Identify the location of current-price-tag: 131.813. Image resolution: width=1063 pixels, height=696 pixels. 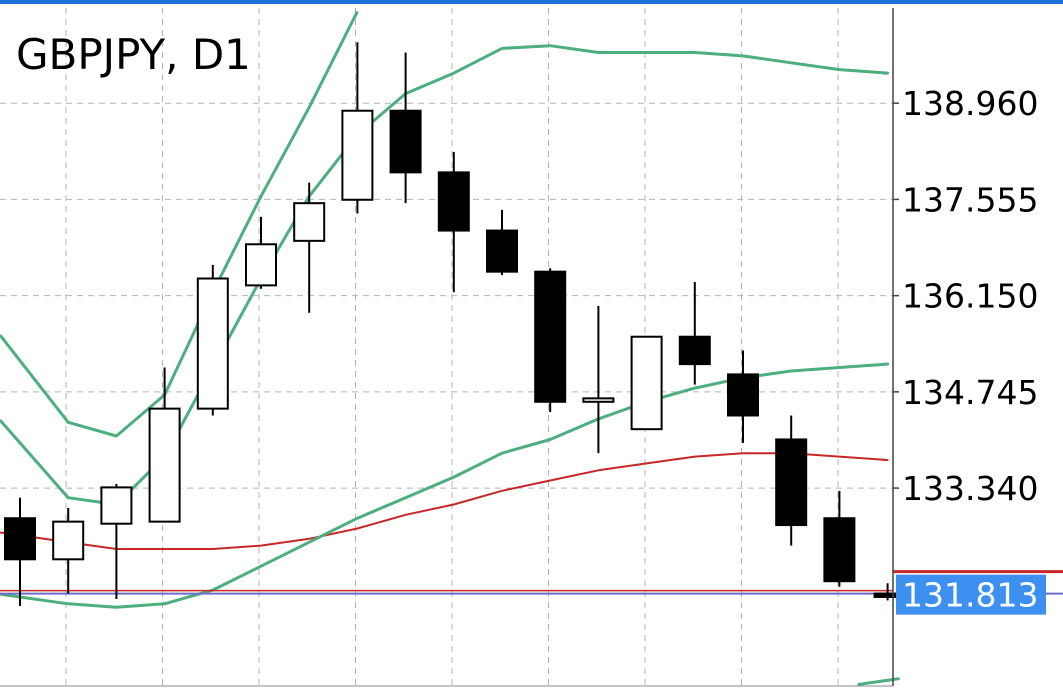
(971, 594).